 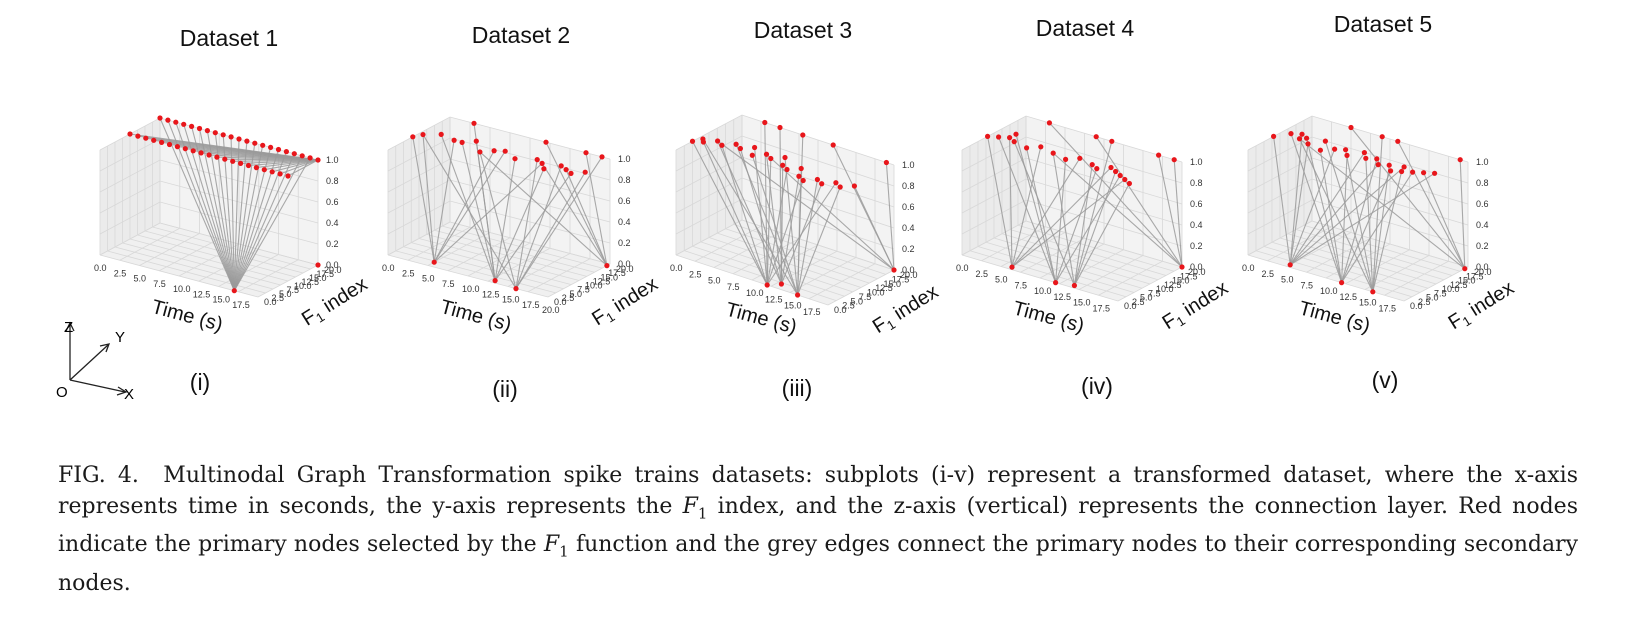 What do you see at coordinates (1368, 303) in the screenshot?
I see `x-tick-label: 15.0` at bounding box center [1368, 303].